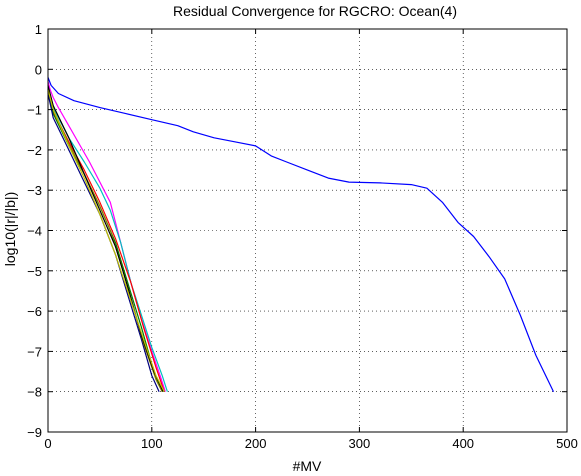 The image size is (581, 476). Describe the element at coordinates (47, 443) in the screenshot. I see `x-tick-label: 0` at that location.